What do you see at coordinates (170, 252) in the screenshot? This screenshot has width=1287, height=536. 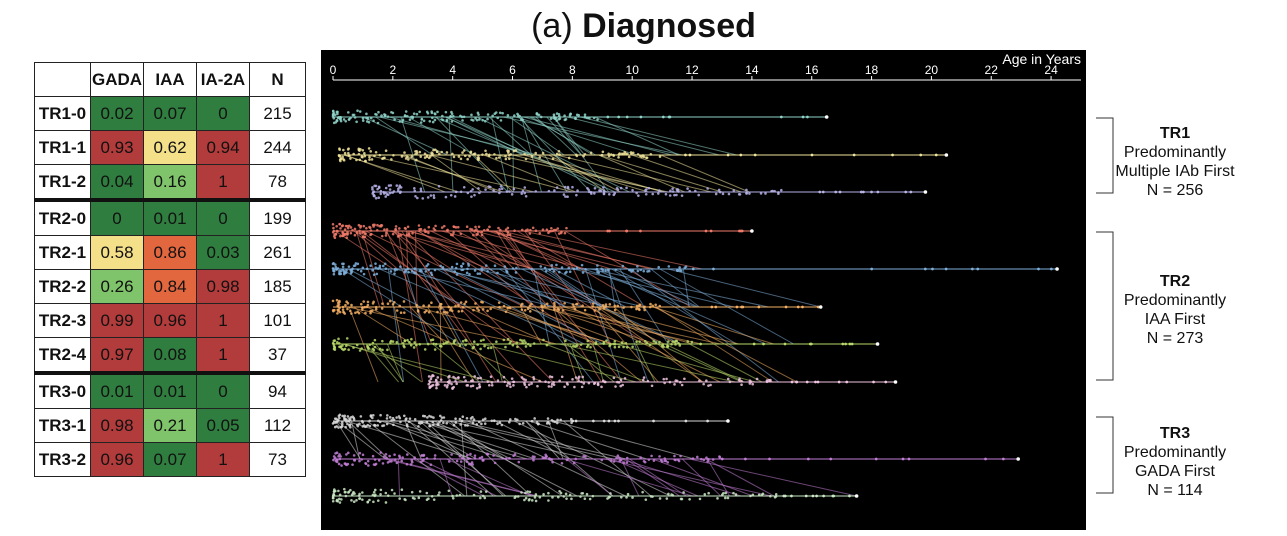 I see `heatmap-row: TR2-1 0.58 0.86 0.03 261` at bounding box center [170, 252].